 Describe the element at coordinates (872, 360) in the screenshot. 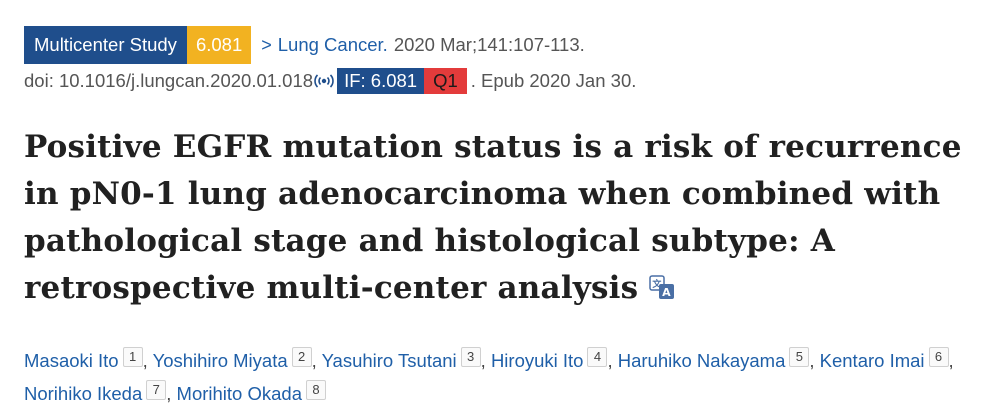

I see `author-link: Kentaro Imai` at that location.